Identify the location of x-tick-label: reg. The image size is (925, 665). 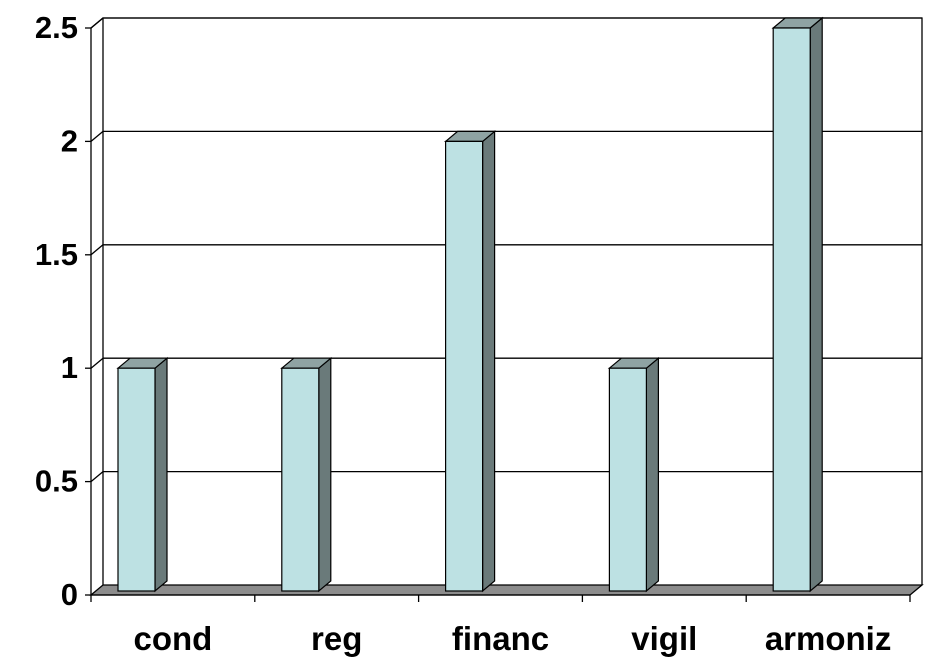
(336, 638).